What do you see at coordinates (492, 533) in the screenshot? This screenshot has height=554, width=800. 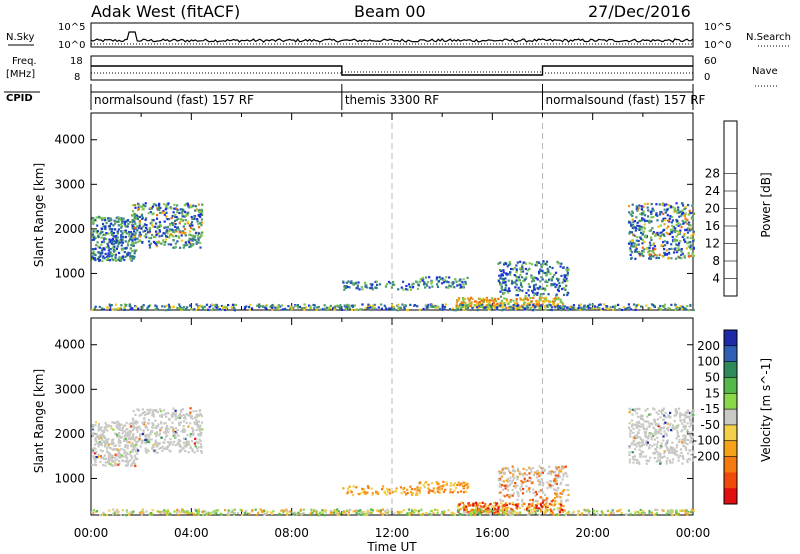 I see `x-tick-label: 16:00` at bounding box center [492, 533].